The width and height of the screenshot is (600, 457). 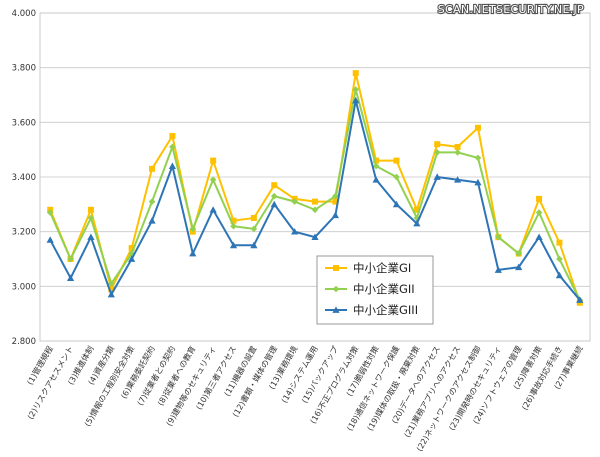 What do you see at coordinates (24, 123) in the screenshot?
I see `y-tick-label: 3.600` at bounding box center [24, 123].